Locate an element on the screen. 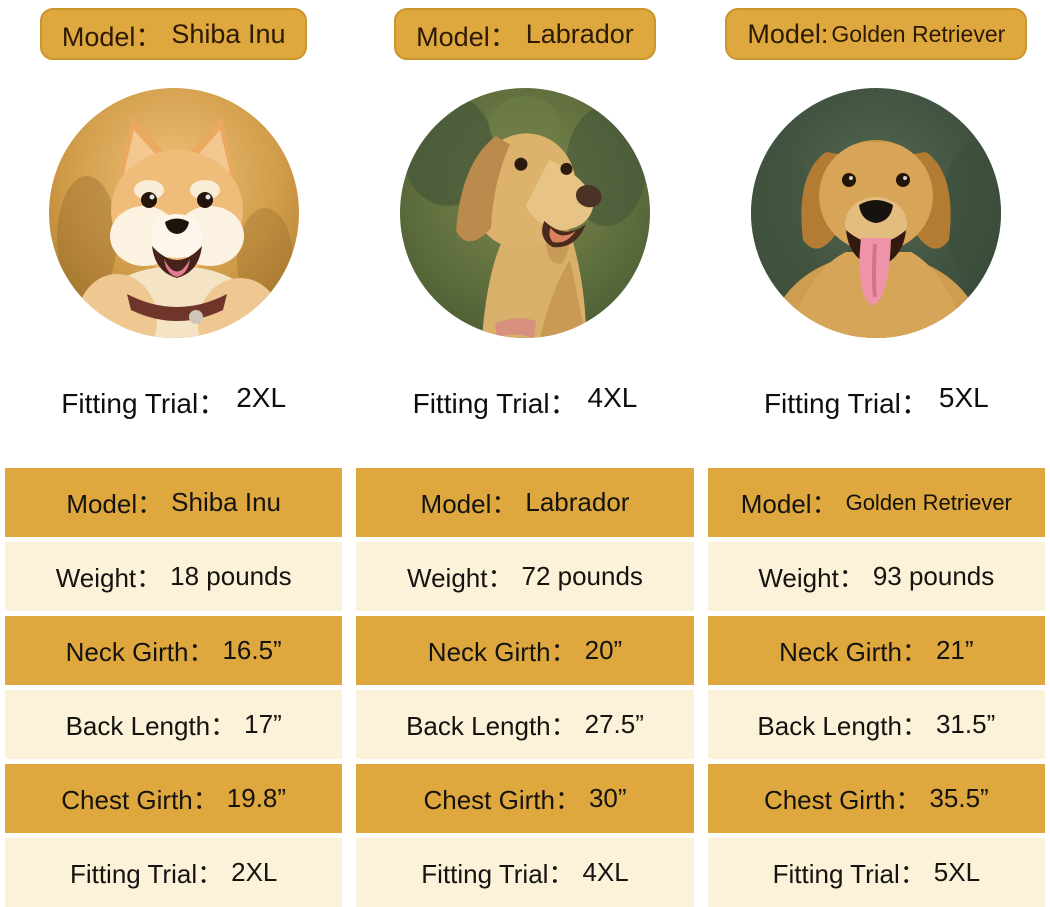 The height and width of the screenshot is (907, 1050). model-header-pill: Model: Golden Retriever is located at coordinates (876, 34).